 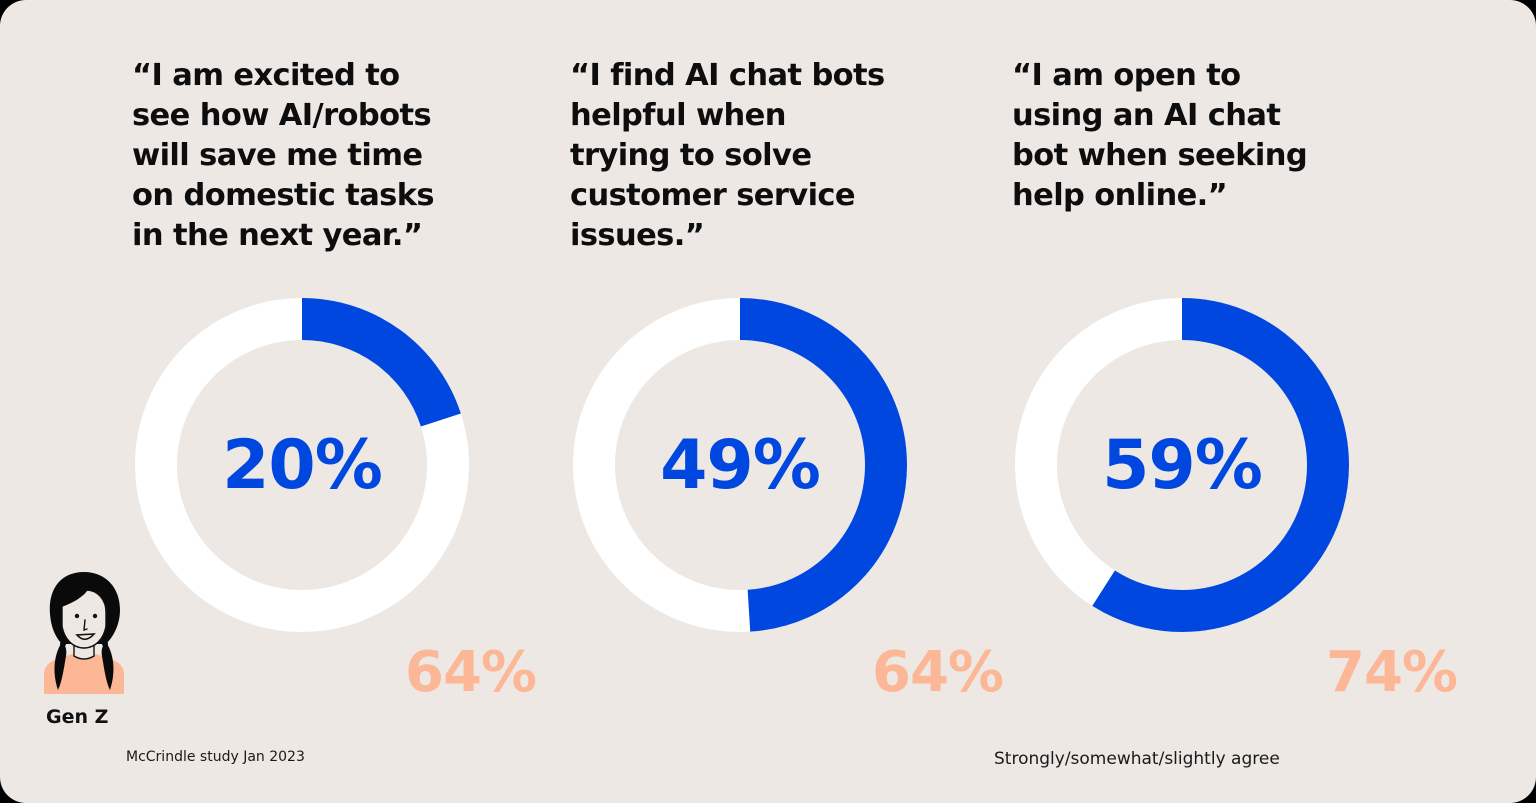 I want to click on value-percentage: 20%, so click(x=302, y=465).